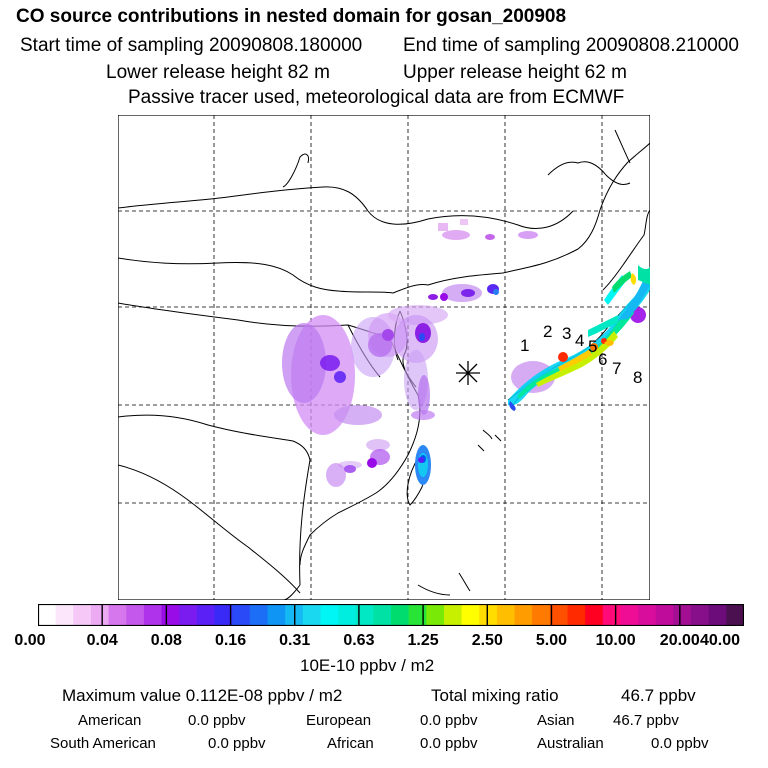  What do you see at coordinates (720, 640) in the screenshot?
I see `colorbar-tick-label: 40.00` at bounding box center [720, 640].